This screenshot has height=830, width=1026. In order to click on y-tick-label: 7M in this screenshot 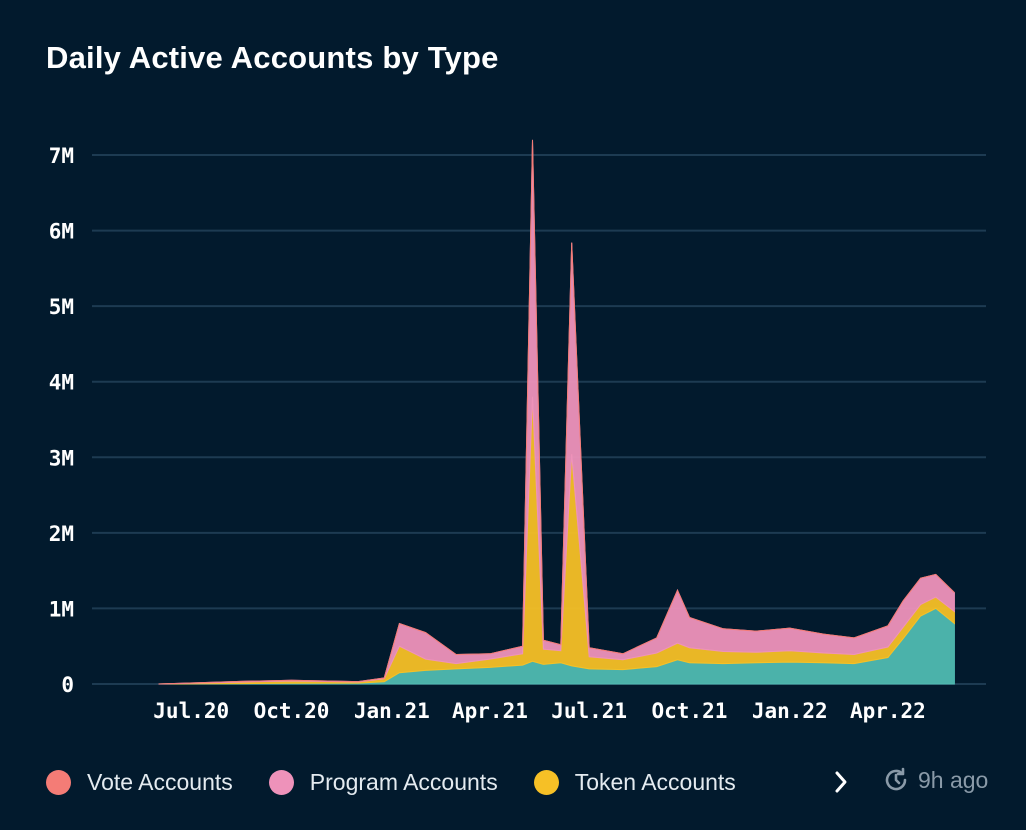, I will do `click(61, 156)`.